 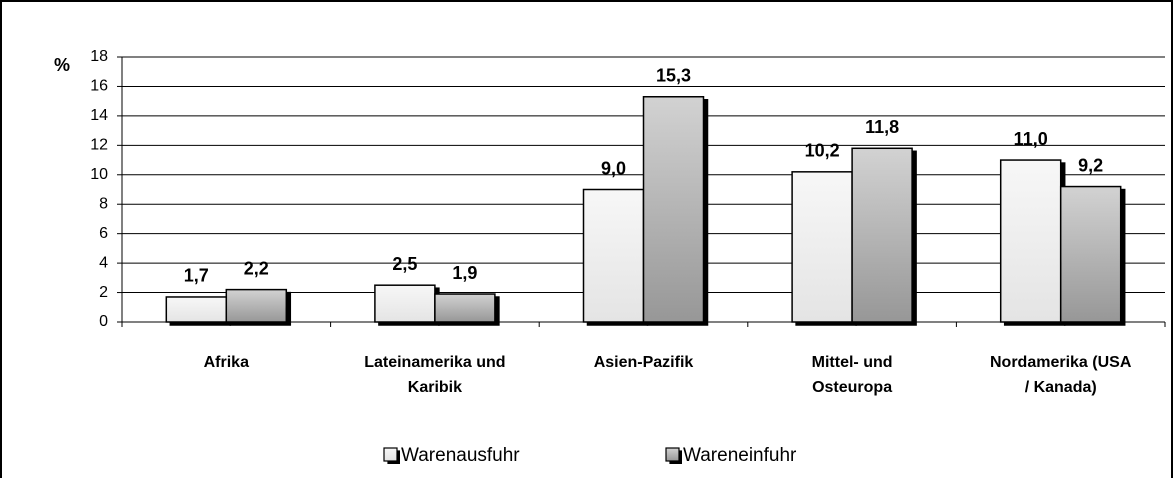 I want to click on y-tick-label: 14, so click(x=99, y=115).